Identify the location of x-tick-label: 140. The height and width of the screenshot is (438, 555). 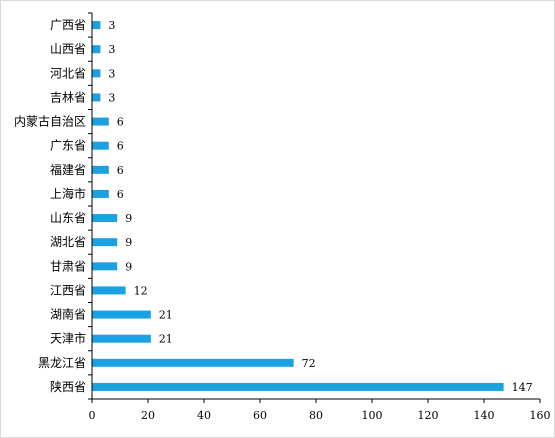
(484, 415).